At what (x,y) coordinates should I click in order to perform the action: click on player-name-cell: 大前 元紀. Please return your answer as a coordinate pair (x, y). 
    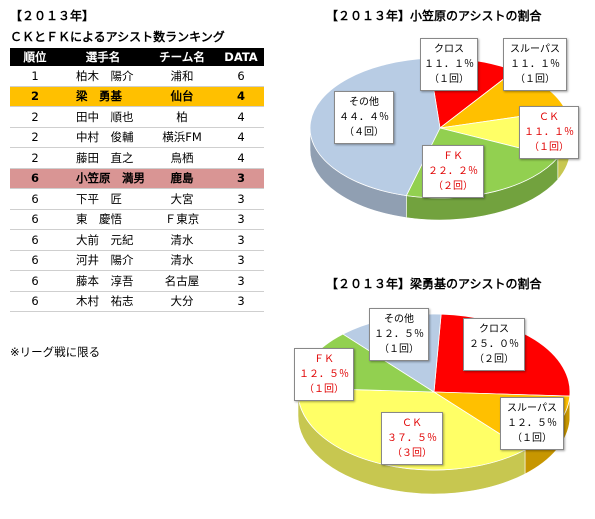
    Looking at the image, I should click on (103, 240).